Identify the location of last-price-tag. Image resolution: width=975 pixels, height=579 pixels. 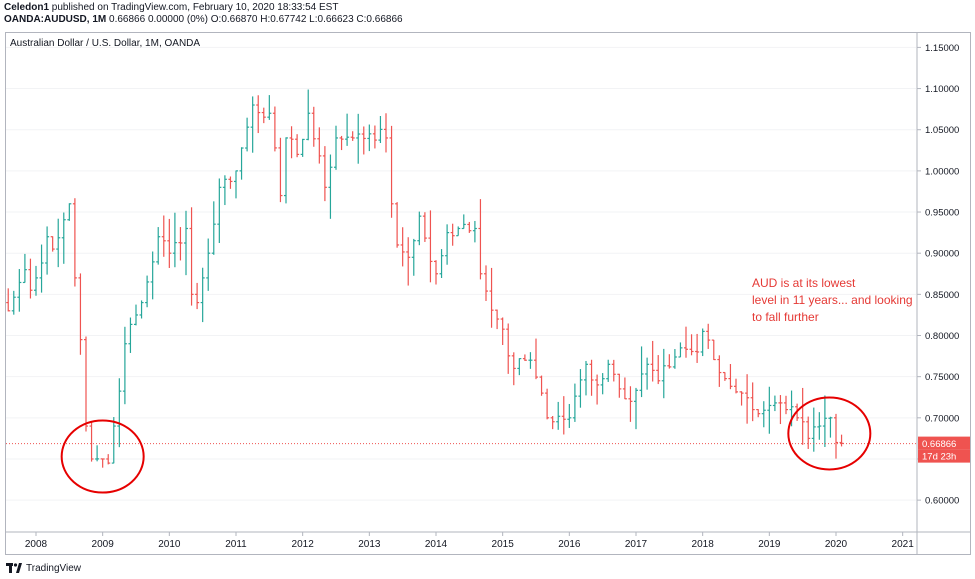
(944, 443).